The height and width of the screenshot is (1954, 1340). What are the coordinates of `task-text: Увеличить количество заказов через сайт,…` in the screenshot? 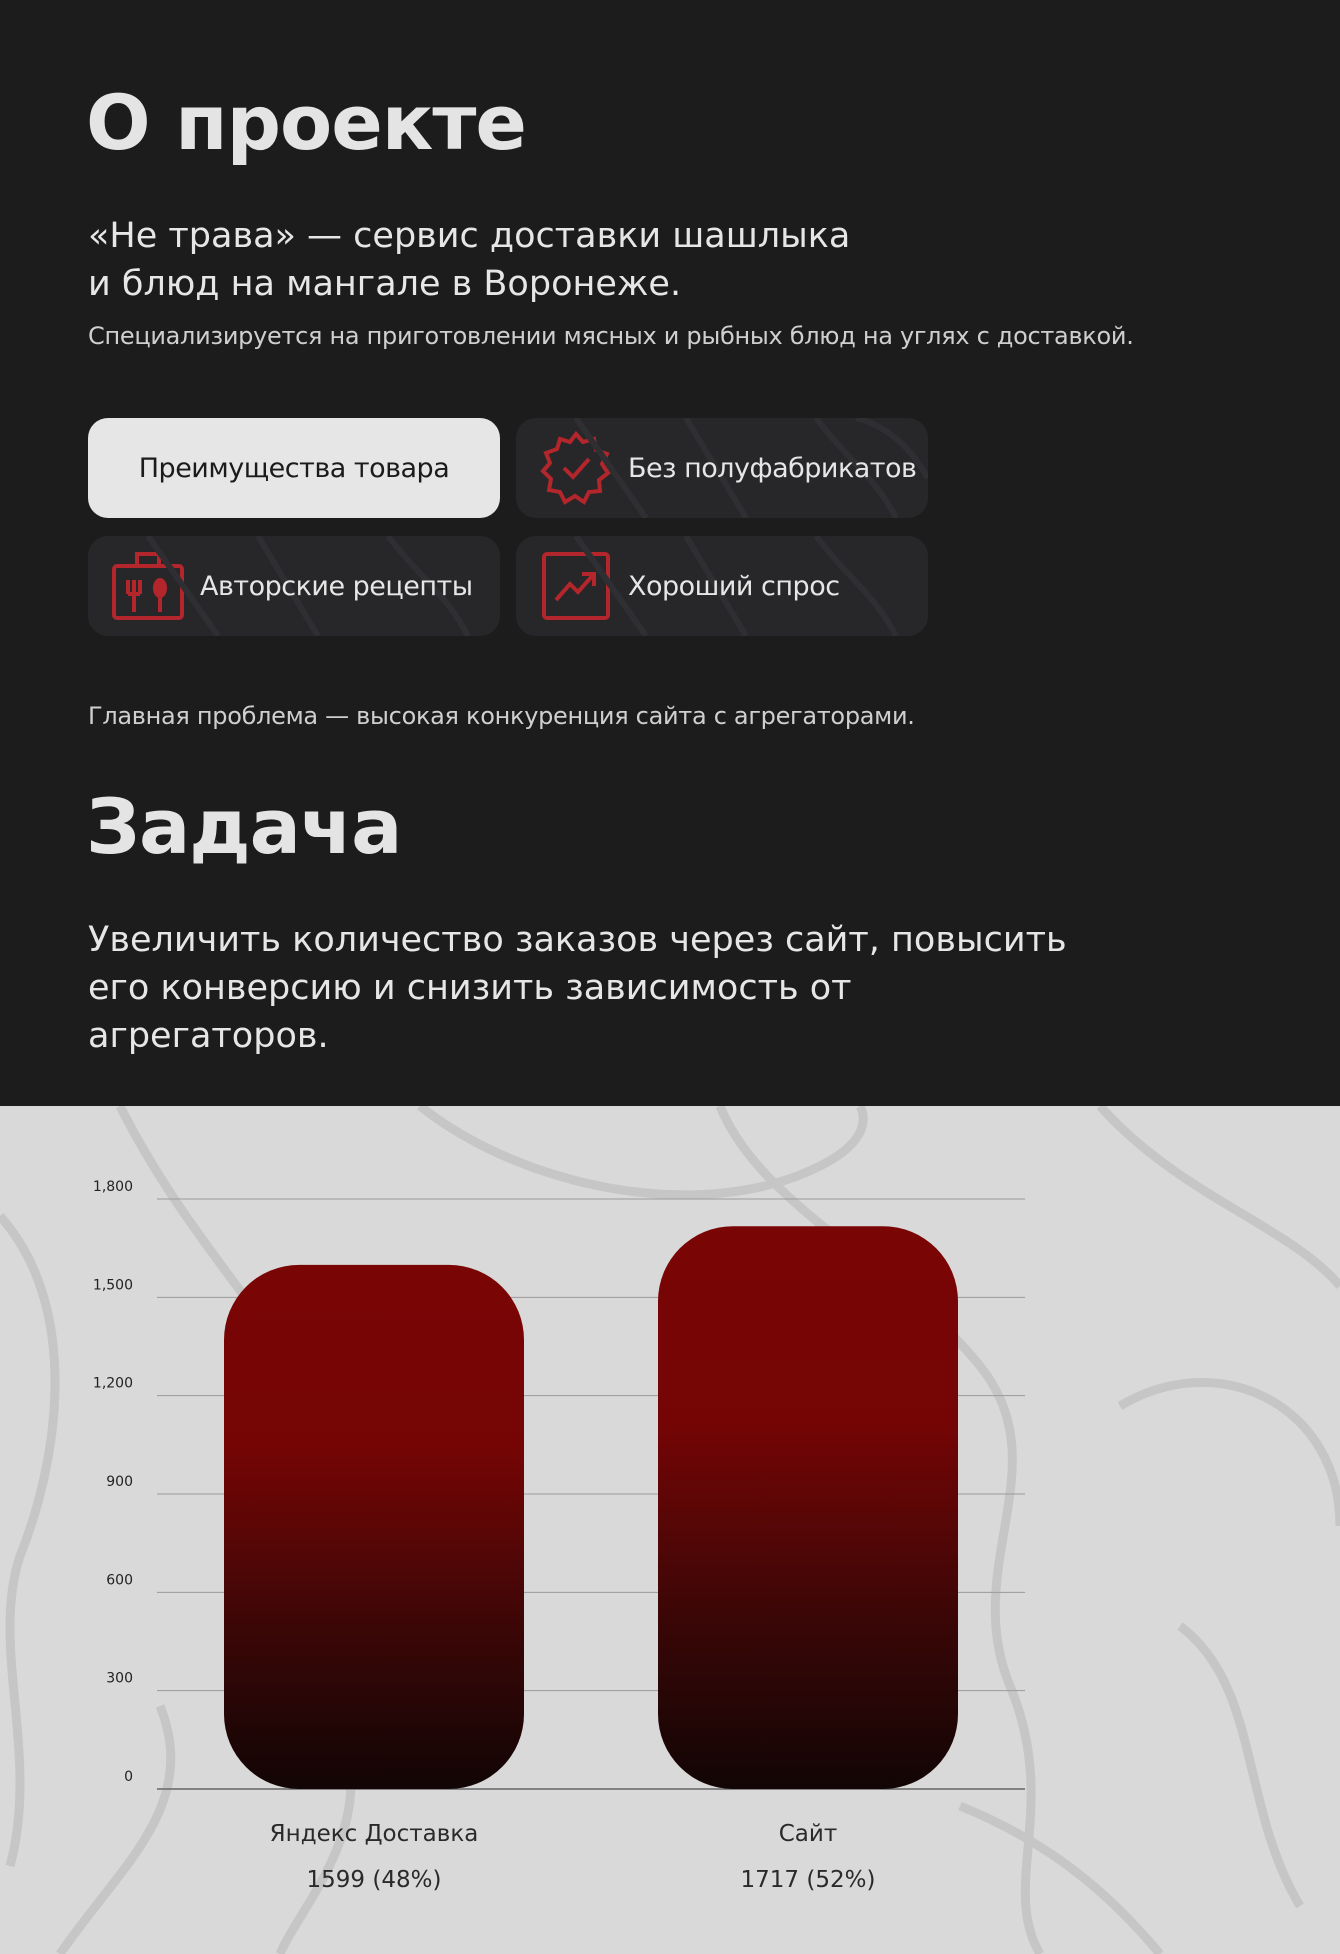 It's located at (588, 988).